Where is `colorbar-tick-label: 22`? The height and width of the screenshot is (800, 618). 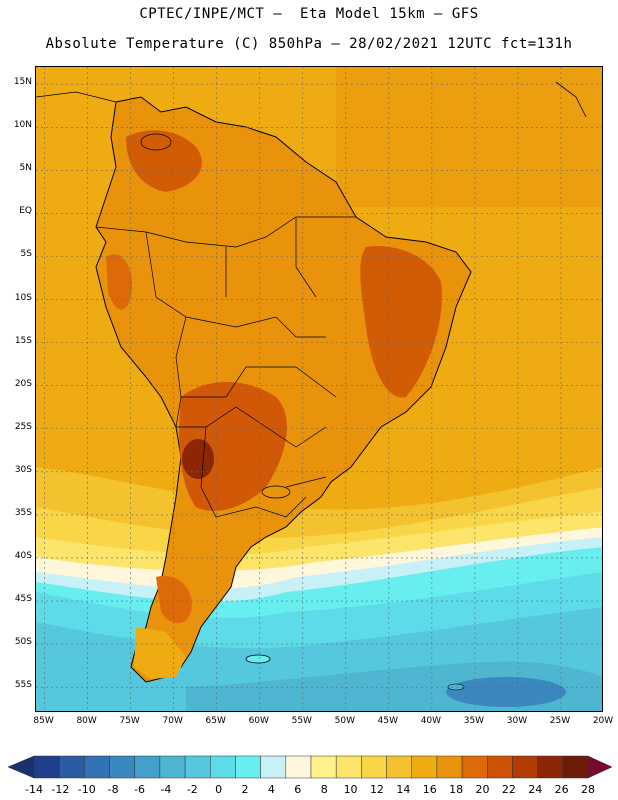 colorbar-tick-label: 22 is located at coordinates (508, 789).